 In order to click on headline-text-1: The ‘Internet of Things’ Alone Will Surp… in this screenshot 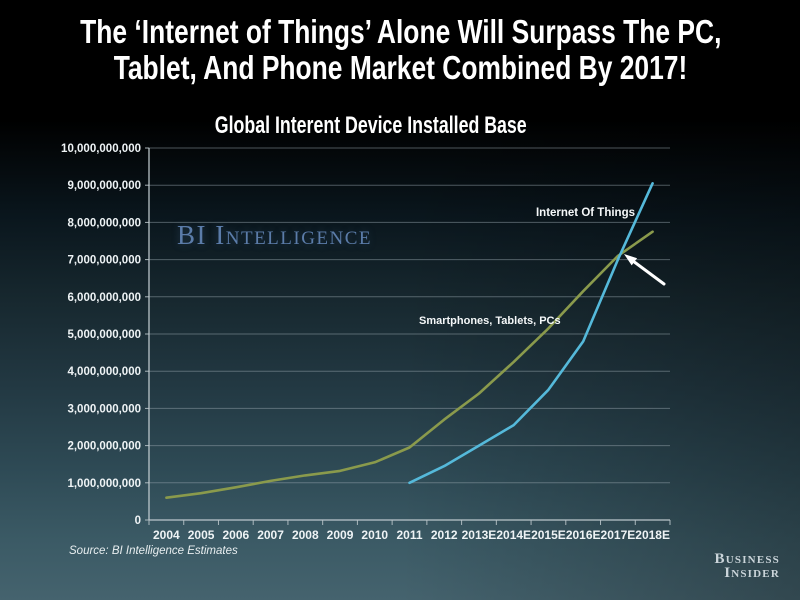, I will do `click(401, 31)`.